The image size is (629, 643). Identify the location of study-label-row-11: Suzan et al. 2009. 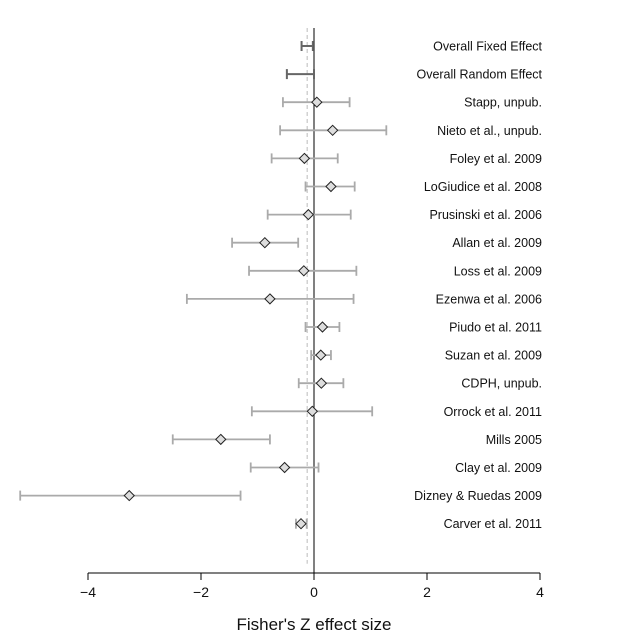
(493, 356).